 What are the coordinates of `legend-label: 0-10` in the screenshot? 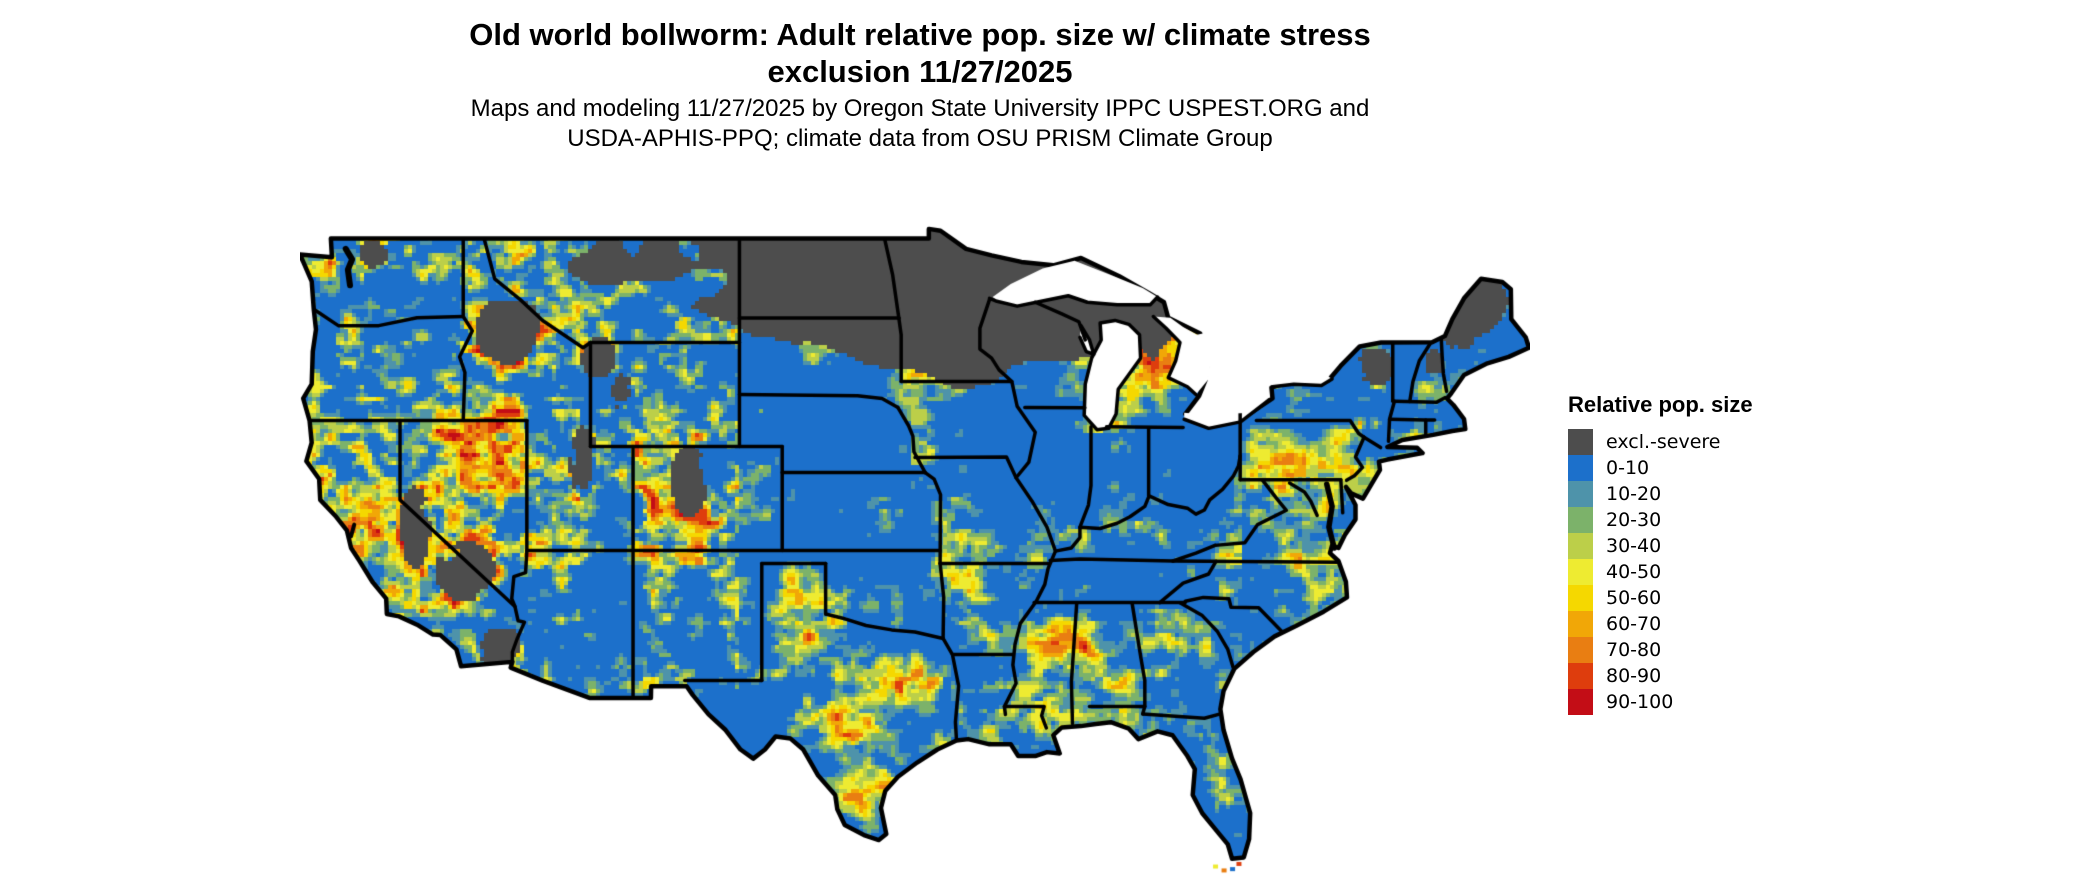 It's located at (1628, 468).